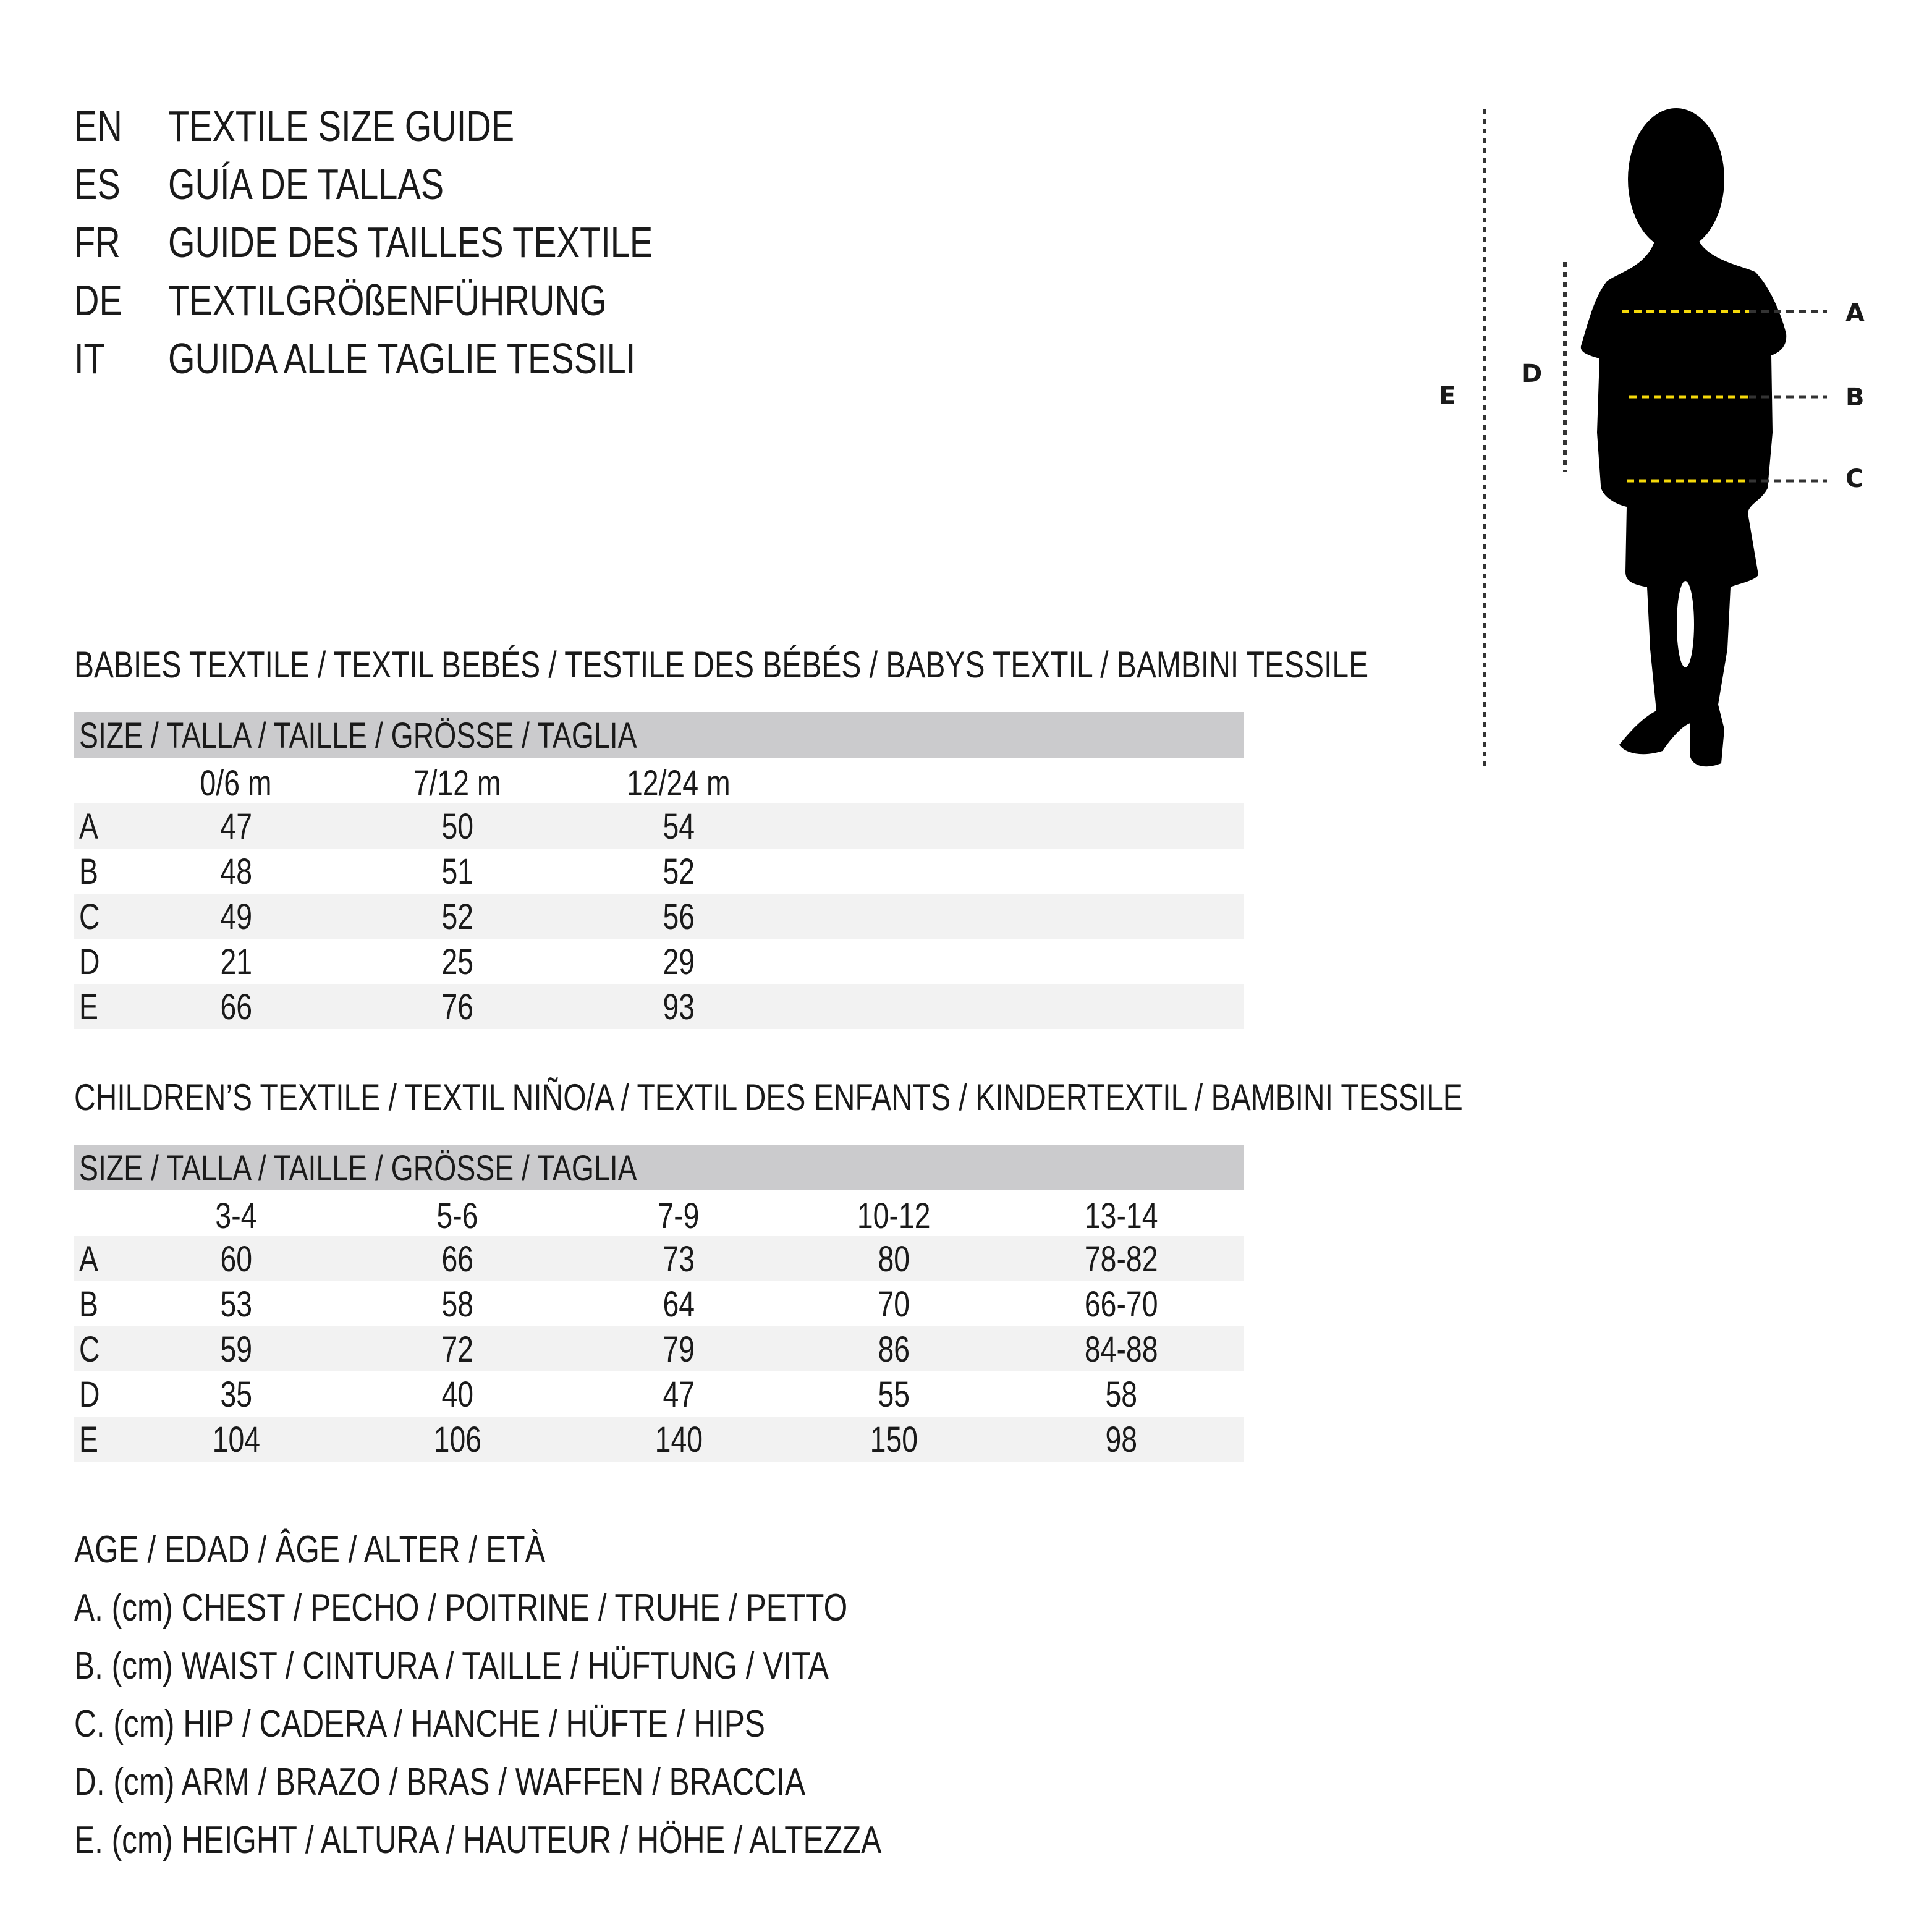 This screenshot has width=1932, height=1932. I want to click on table-cell: 98, so click(1121, 1440).